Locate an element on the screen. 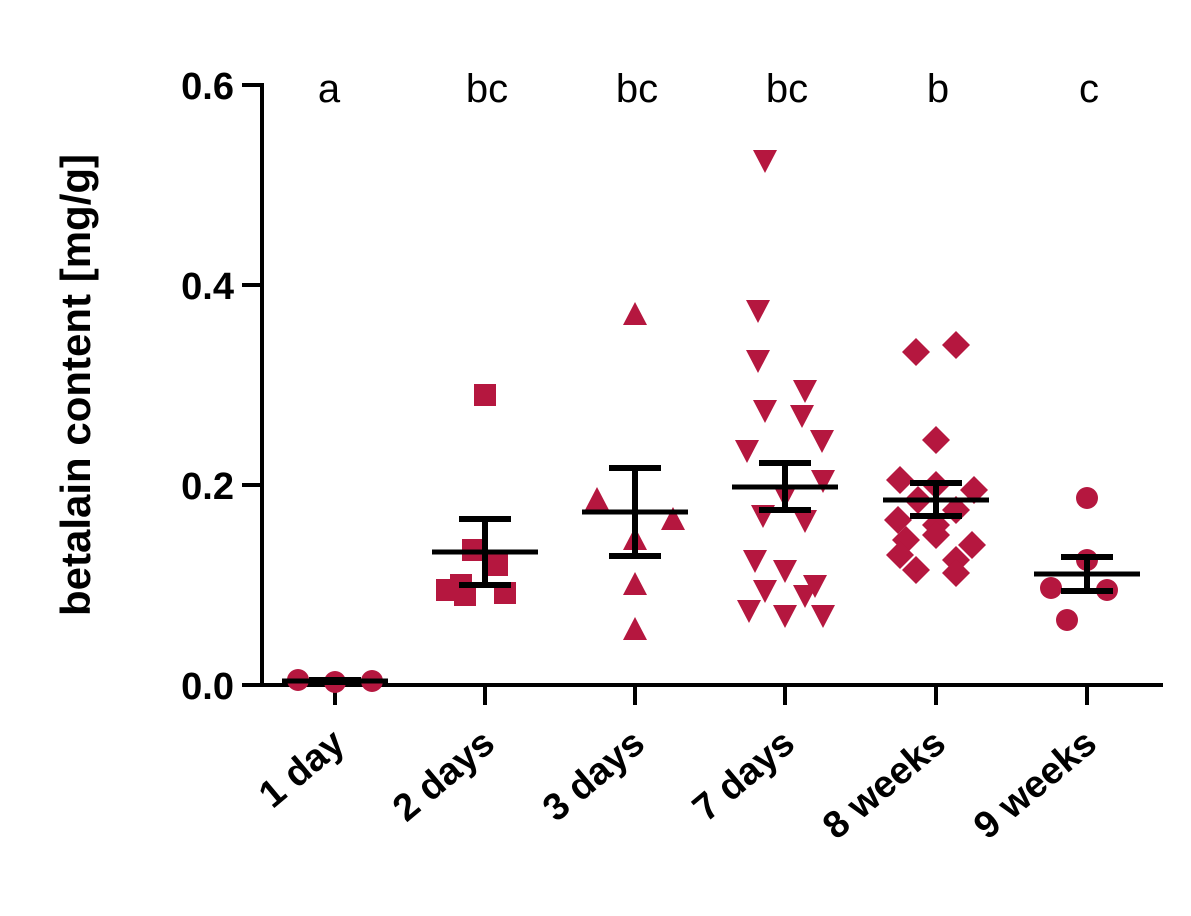 This screenshot has width=1191, height=916. x-tick-label: 3 days is located at coordinates (594, 776).